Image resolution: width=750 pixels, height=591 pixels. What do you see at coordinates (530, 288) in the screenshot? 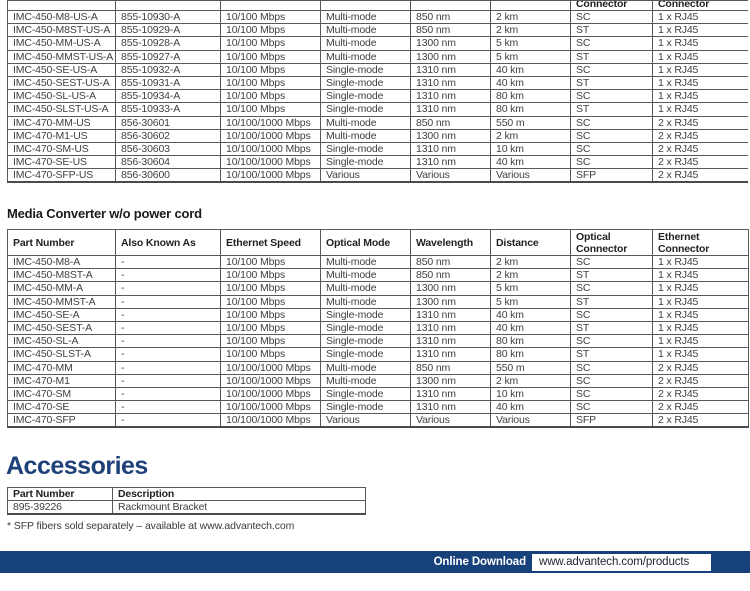
I see `table-cell: 5 km` at bounding box center [530, 288].